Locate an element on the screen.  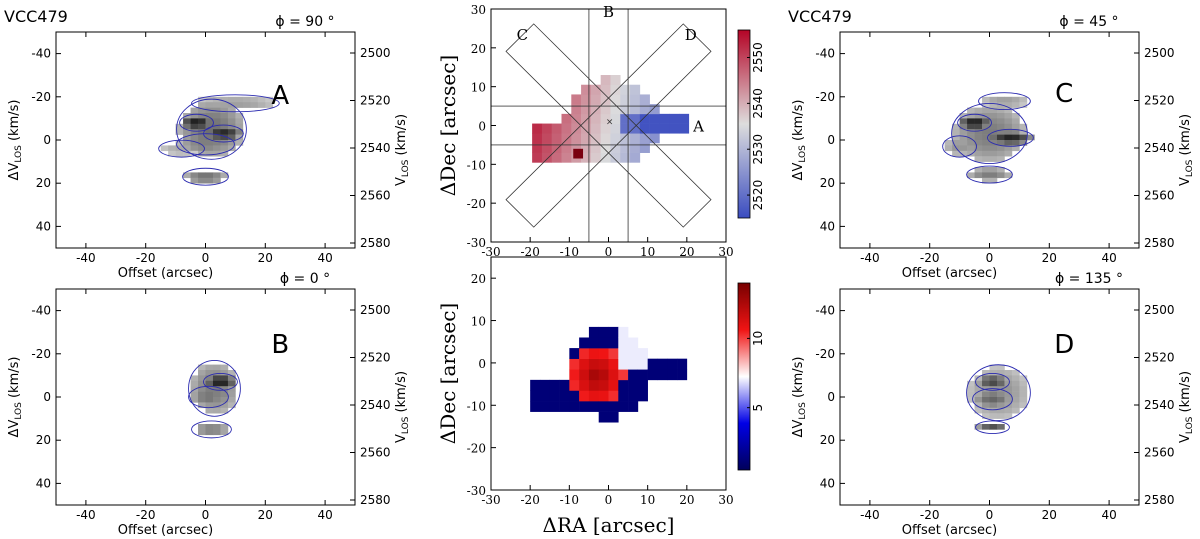
y-tick-label: 0 is located at coordinates (831, 140).